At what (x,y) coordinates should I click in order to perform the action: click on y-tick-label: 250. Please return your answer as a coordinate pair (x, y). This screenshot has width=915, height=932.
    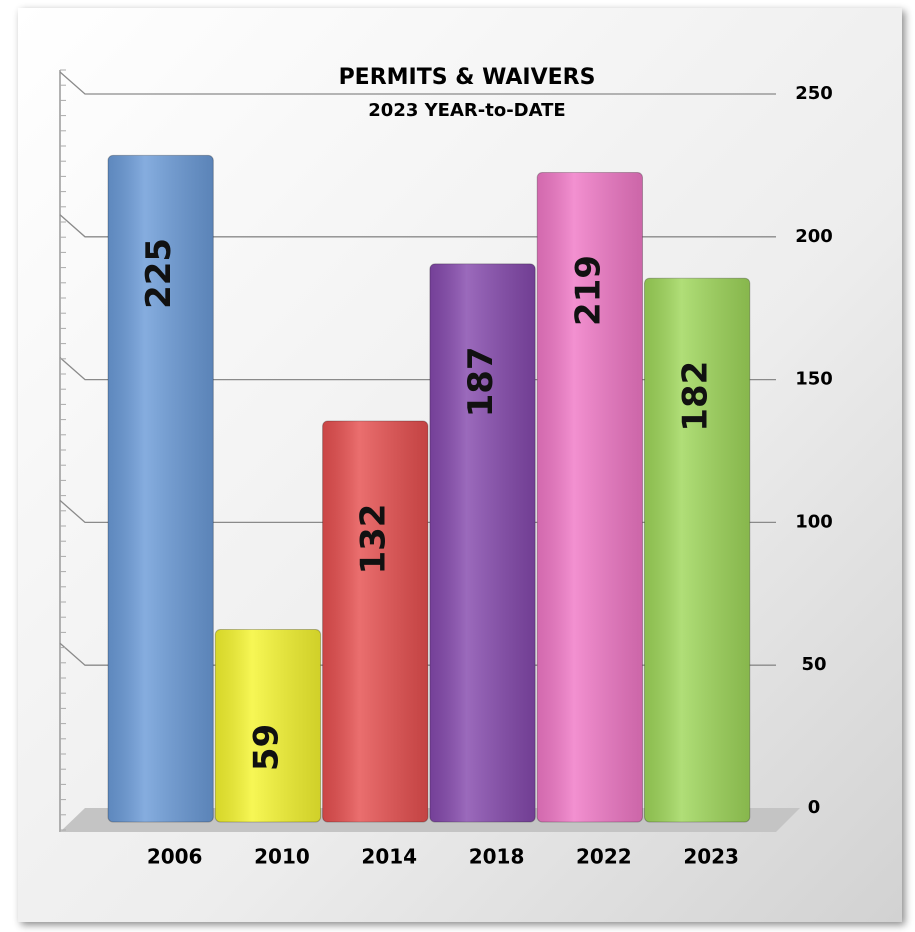
    Looking at the image, I should click on (814, 93).